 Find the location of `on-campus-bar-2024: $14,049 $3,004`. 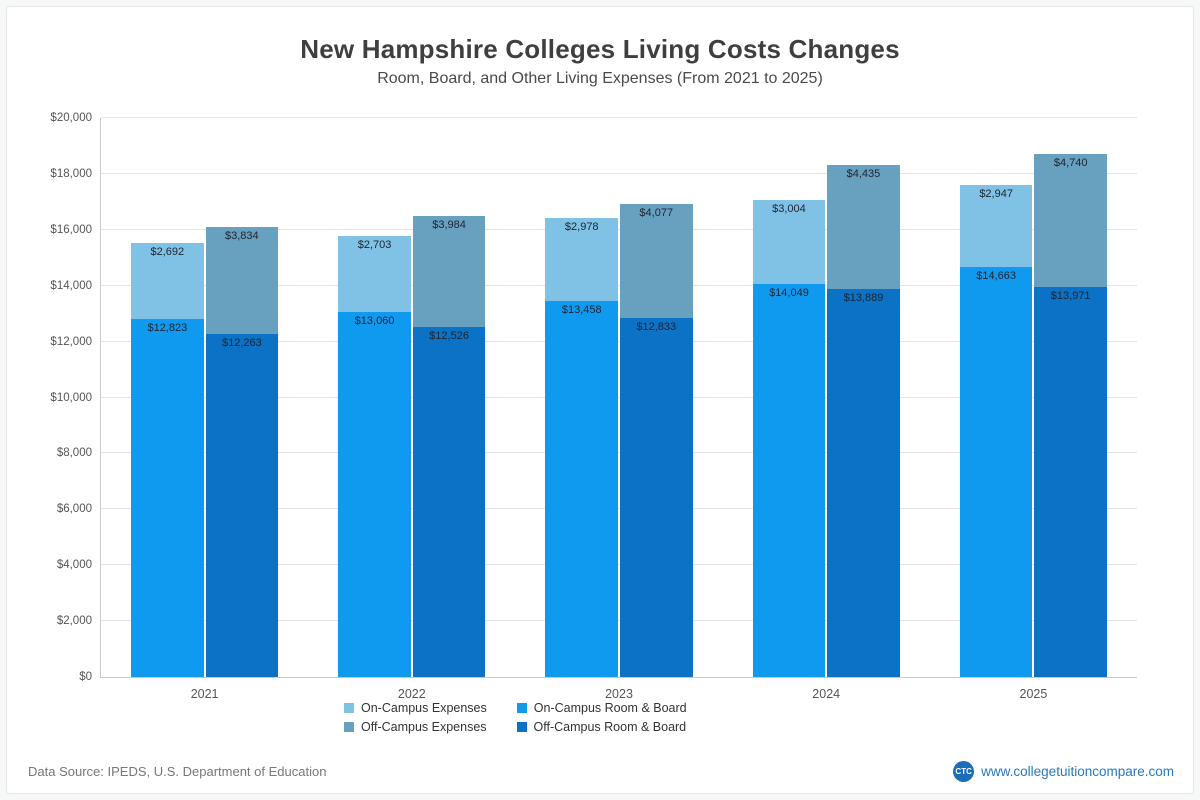

on-campus-bar-2024: $14,049 $3,004 is located at coordinates (789, 397).